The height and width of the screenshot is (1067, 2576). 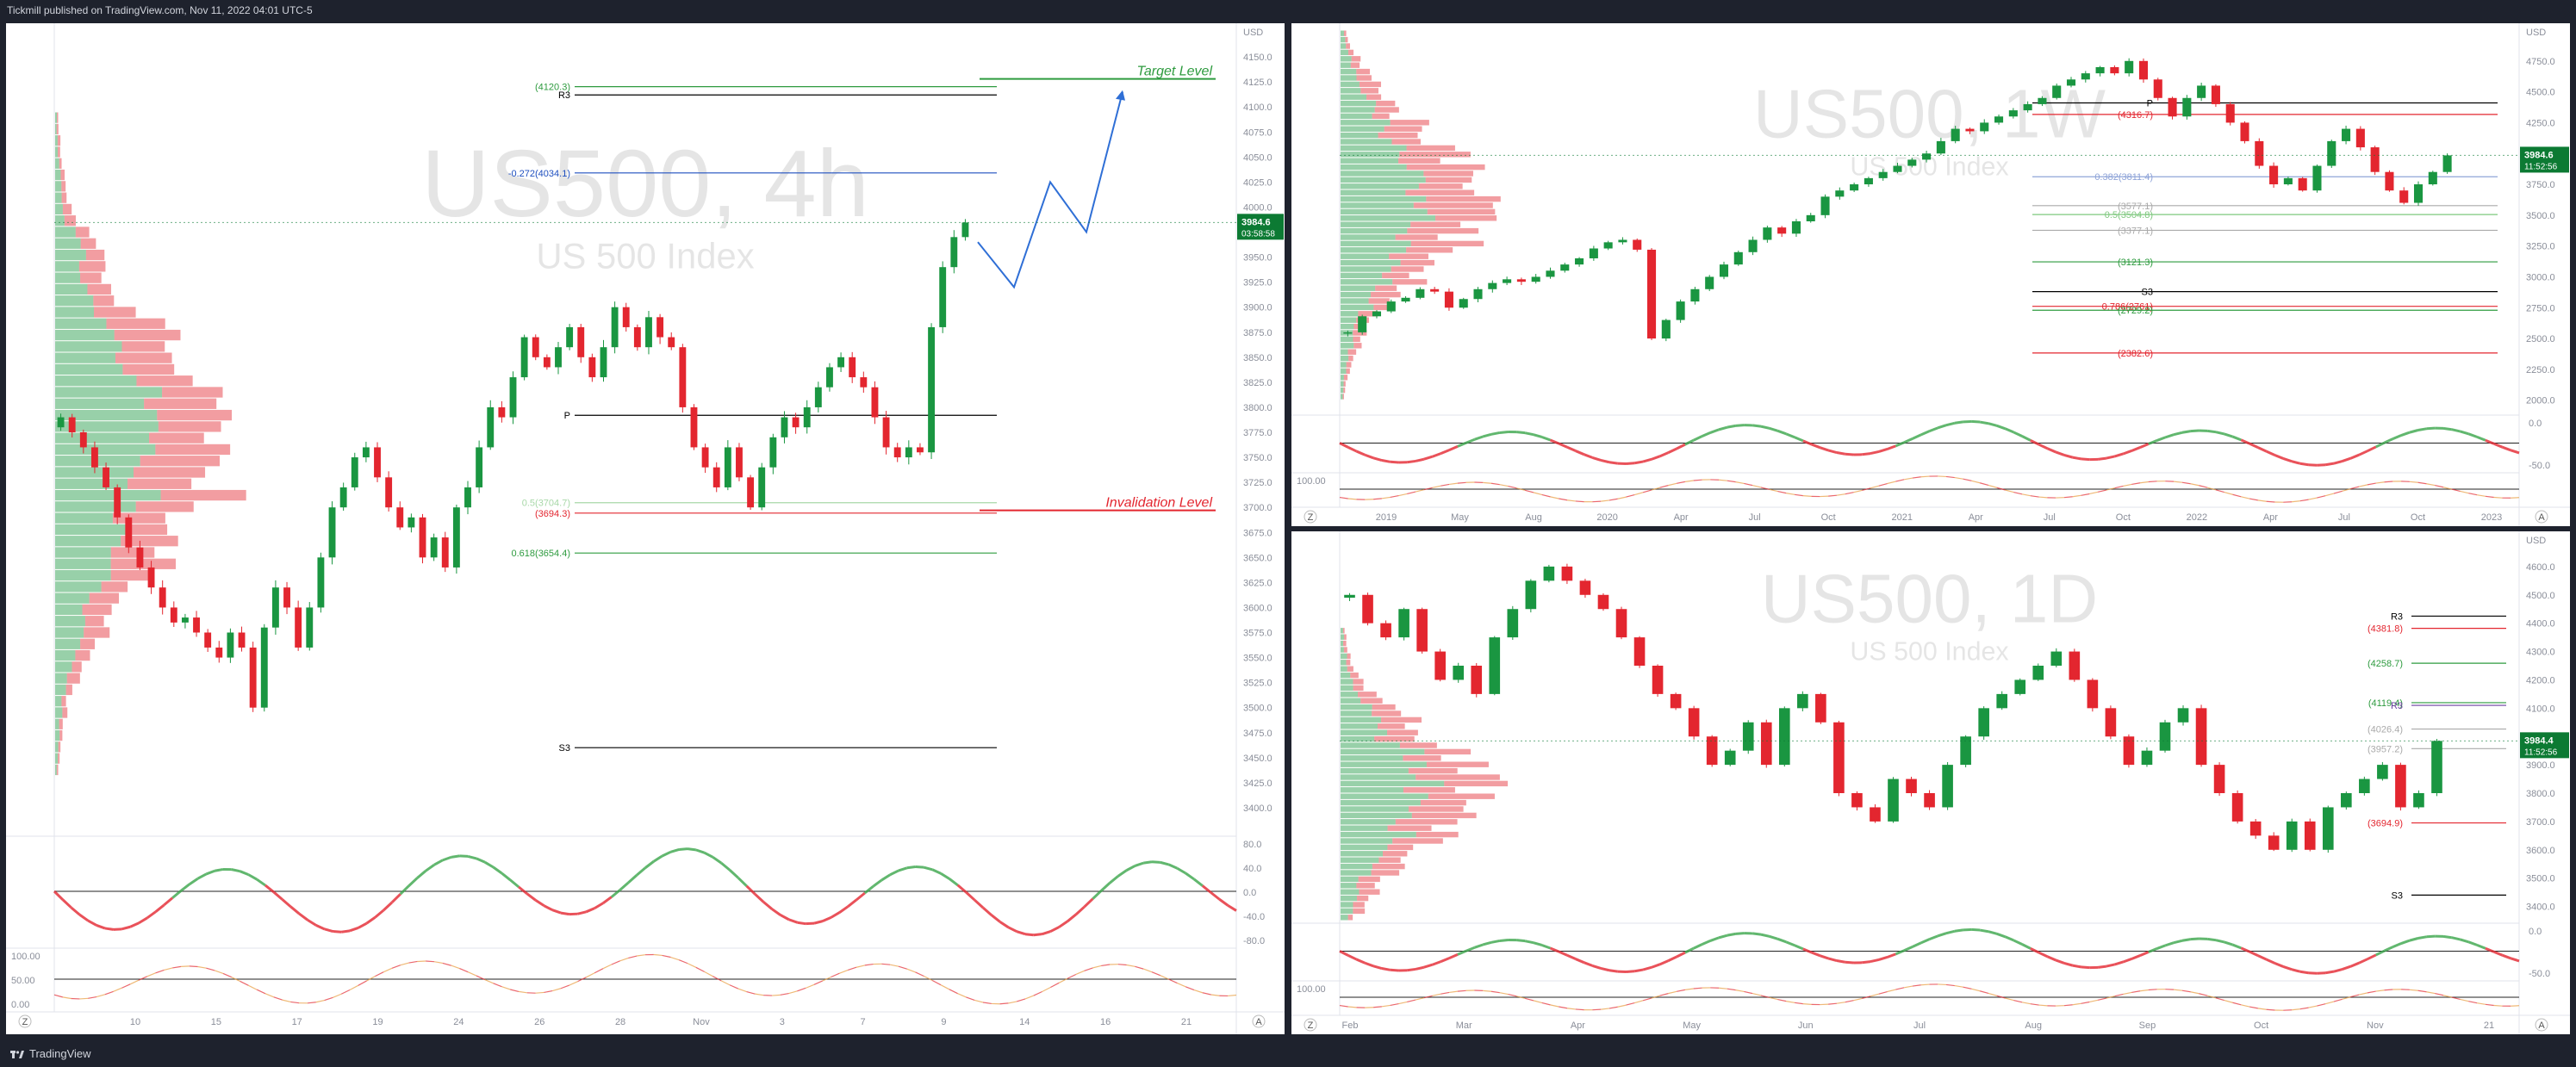 What do you see at coordinates (1464, 1025) in the screenshot?
I see `time-tick-label: Mar` at bounding box center [1464, 1025].